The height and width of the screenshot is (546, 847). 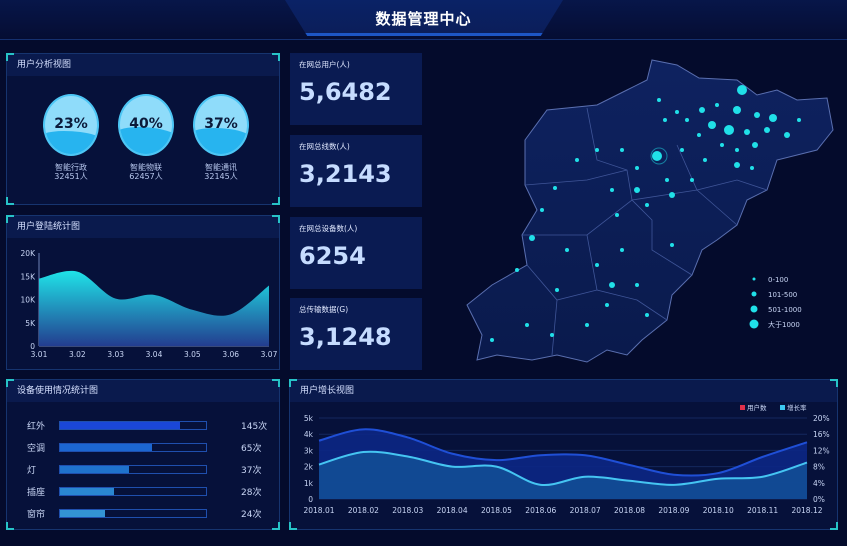 What do you see at coordinates (143, 227) in the screenshot?
I see `panel-title: 用户登陆统计图` at bounding box center [143, 227].